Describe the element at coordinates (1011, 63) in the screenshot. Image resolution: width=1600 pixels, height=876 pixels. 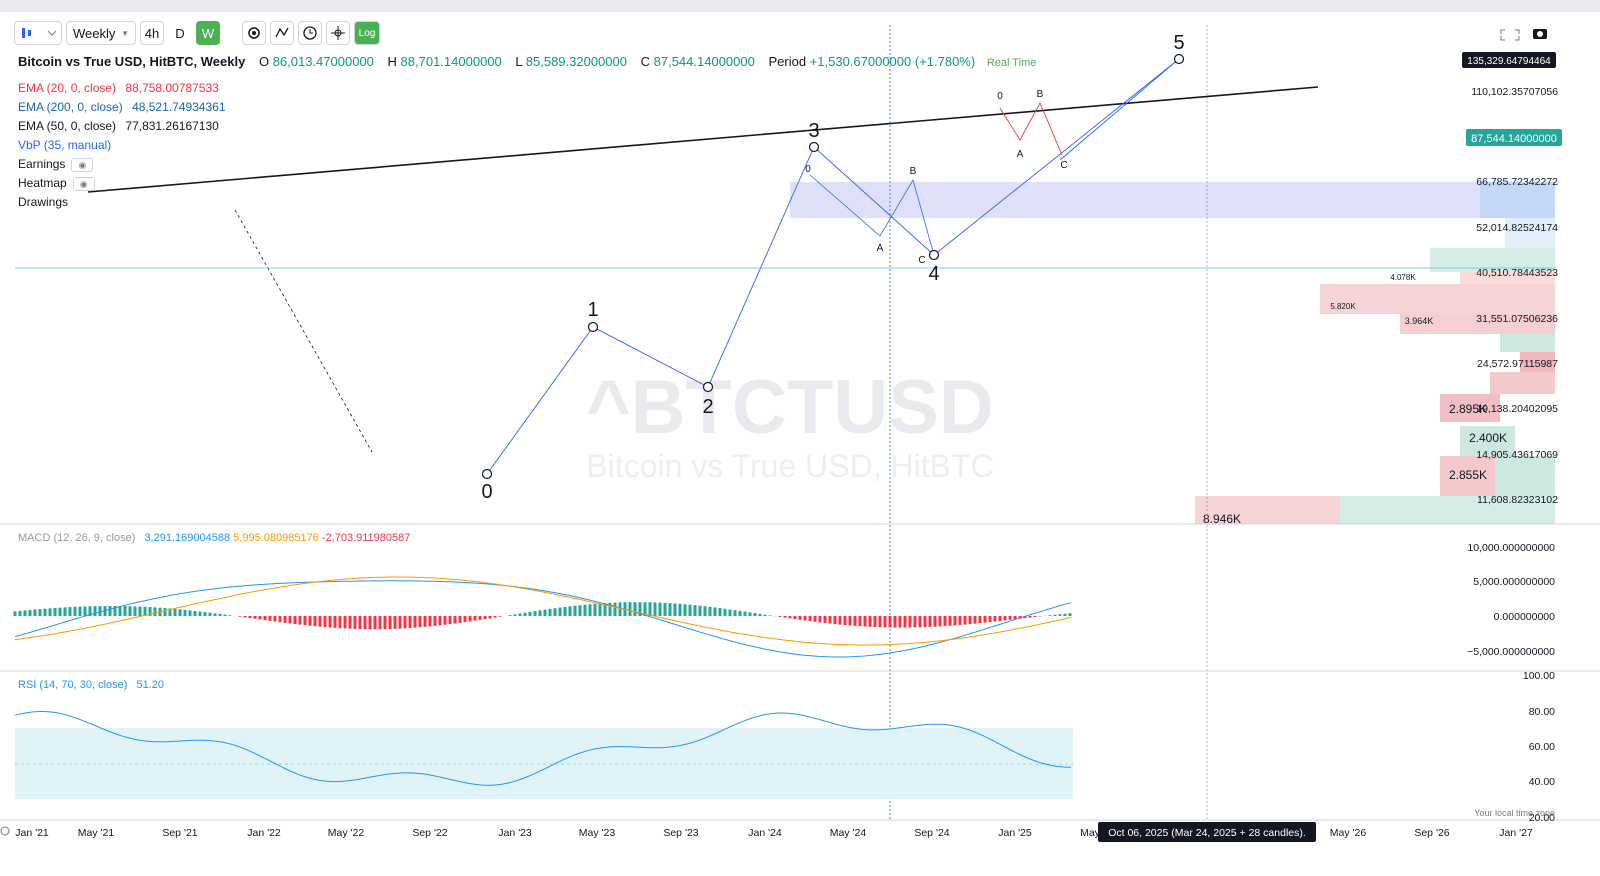
I see `realtime-badge: Real Time` at that location.